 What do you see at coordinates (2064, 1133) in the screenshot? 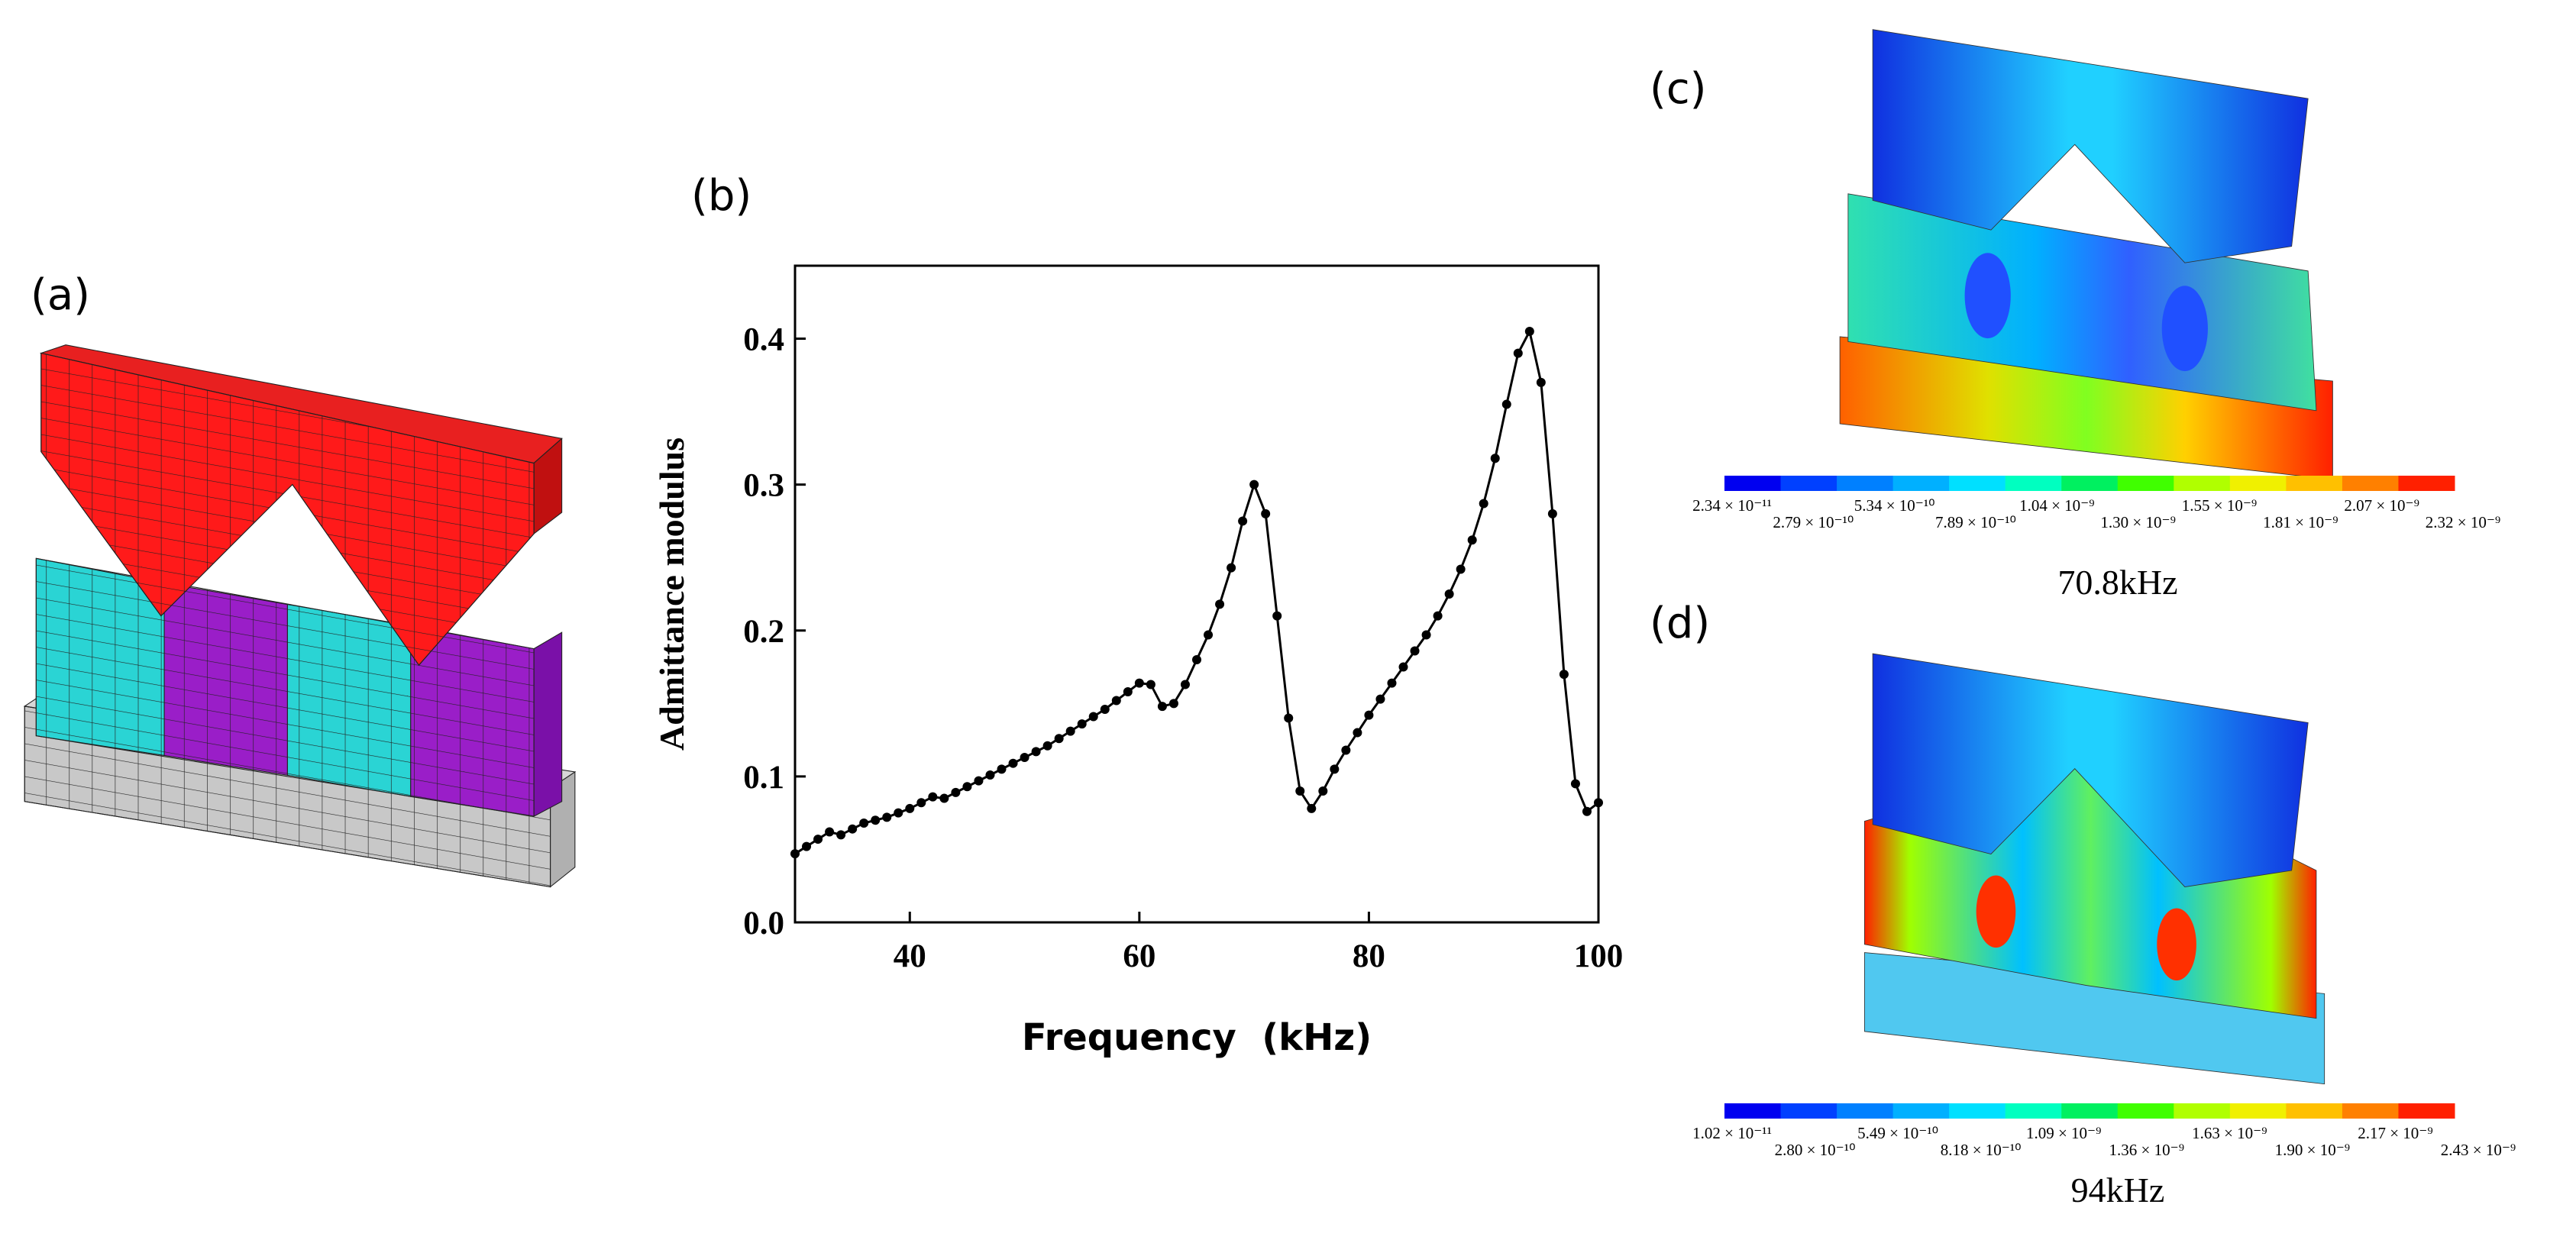
I see `colorbar-label: 1.09 × 10⁻⁹` at bounding box center [2064, 1133].